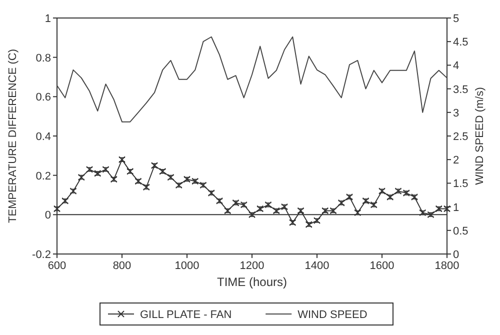 The image size is (500, 335). Describe the element at coordinates (382, 266) in the screenshot. I see `x-tick-label: 1600` at that location.